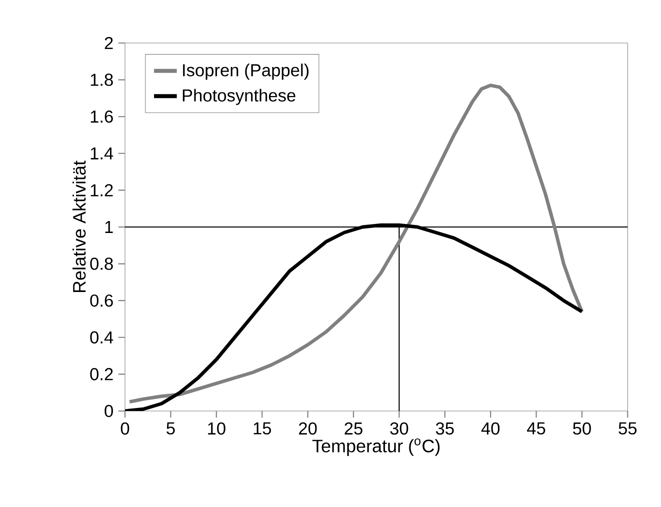  What do you see at coordinates (536, 428) in the screenshot?
I see `x-tick-label: 45` at bounding box center [536, 428].